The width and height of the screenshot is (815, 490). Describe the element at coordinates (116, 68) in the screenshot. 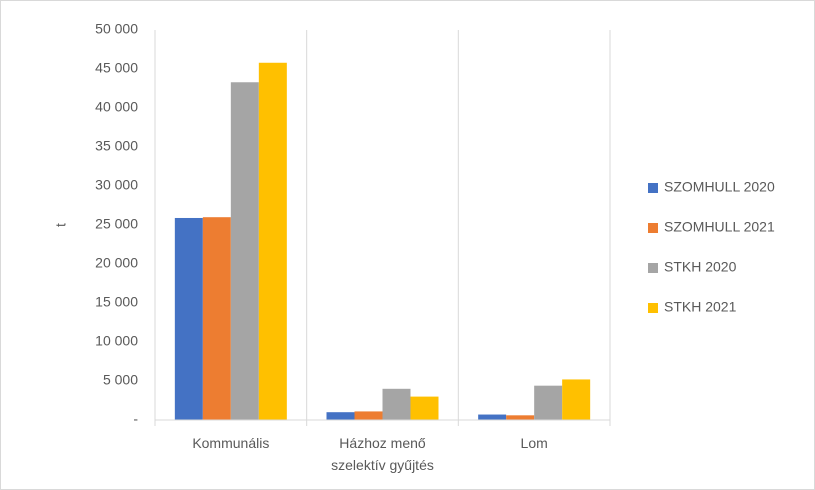

I see `y-tick-label: 45 000` at that location.